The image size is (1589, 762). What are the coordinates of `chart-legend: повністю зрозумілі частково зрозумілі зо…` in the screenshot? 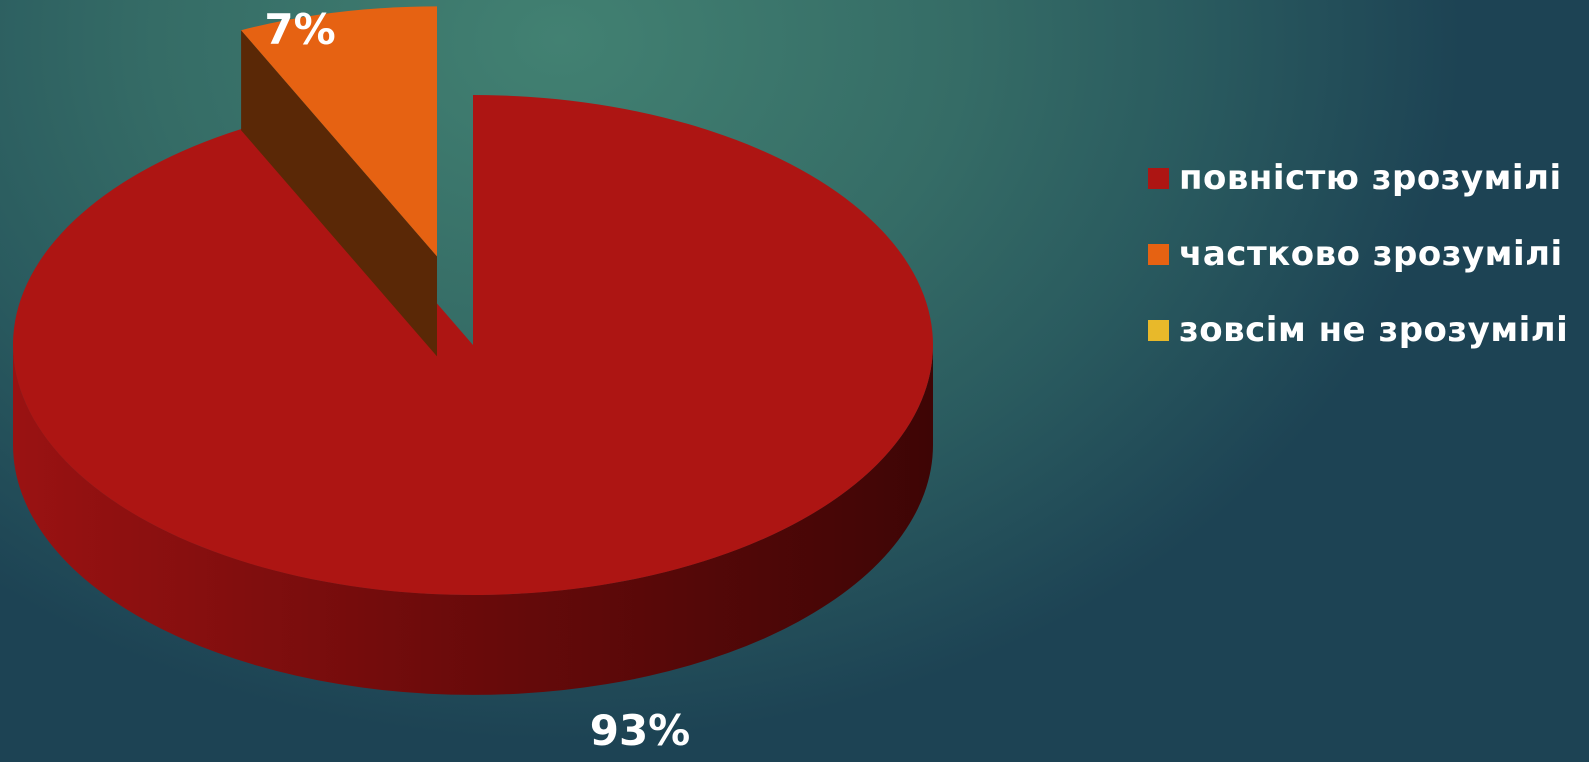 It's located at (1358, 272).